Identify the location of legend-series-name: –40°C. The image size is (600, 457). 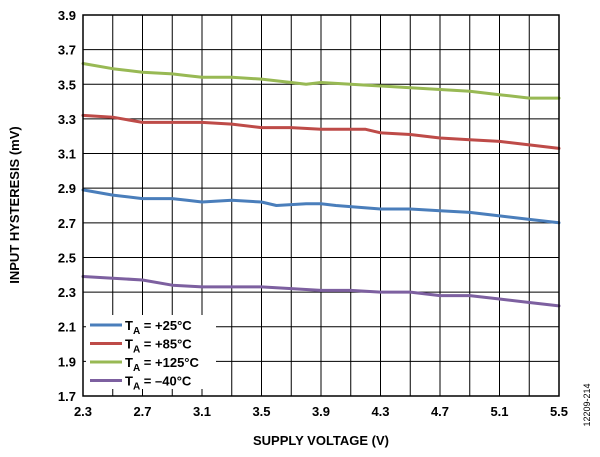
(173, 381).